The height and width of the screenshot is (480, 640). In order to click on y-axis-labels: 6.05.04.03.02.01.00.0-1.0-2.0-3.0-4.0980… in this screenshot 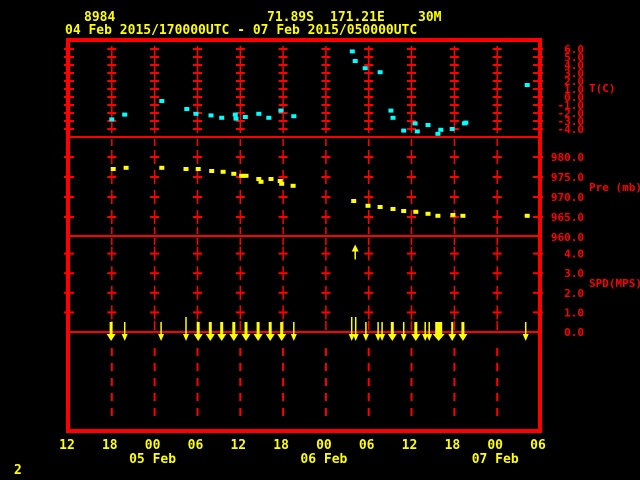, I will do `click(595, 191)`.